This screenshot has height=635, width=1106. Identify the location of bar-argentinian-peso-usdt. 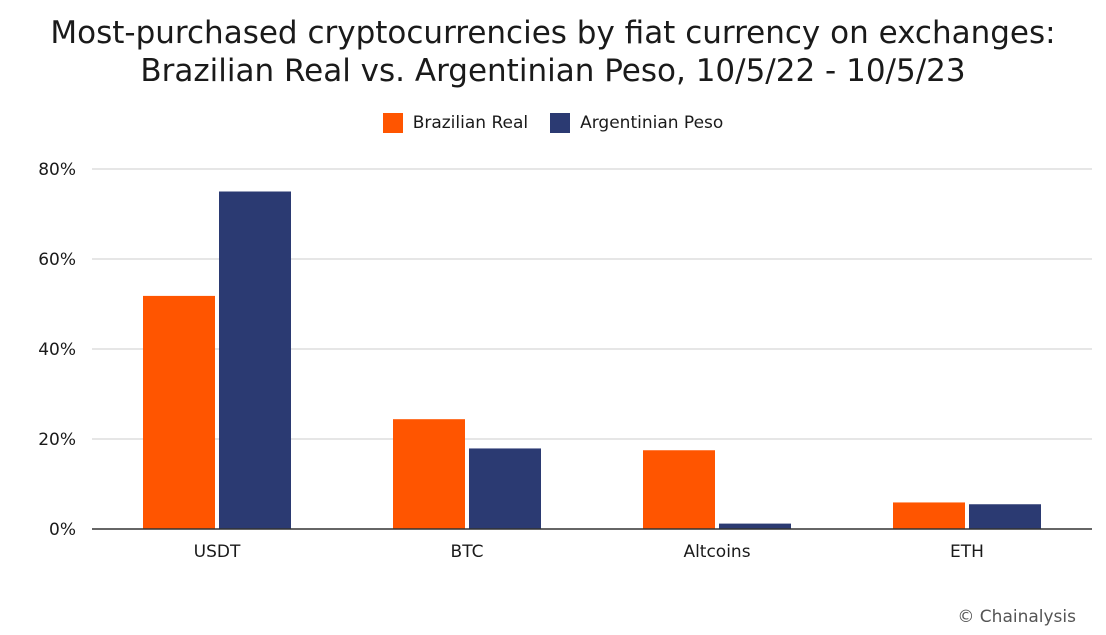
(255, 360).